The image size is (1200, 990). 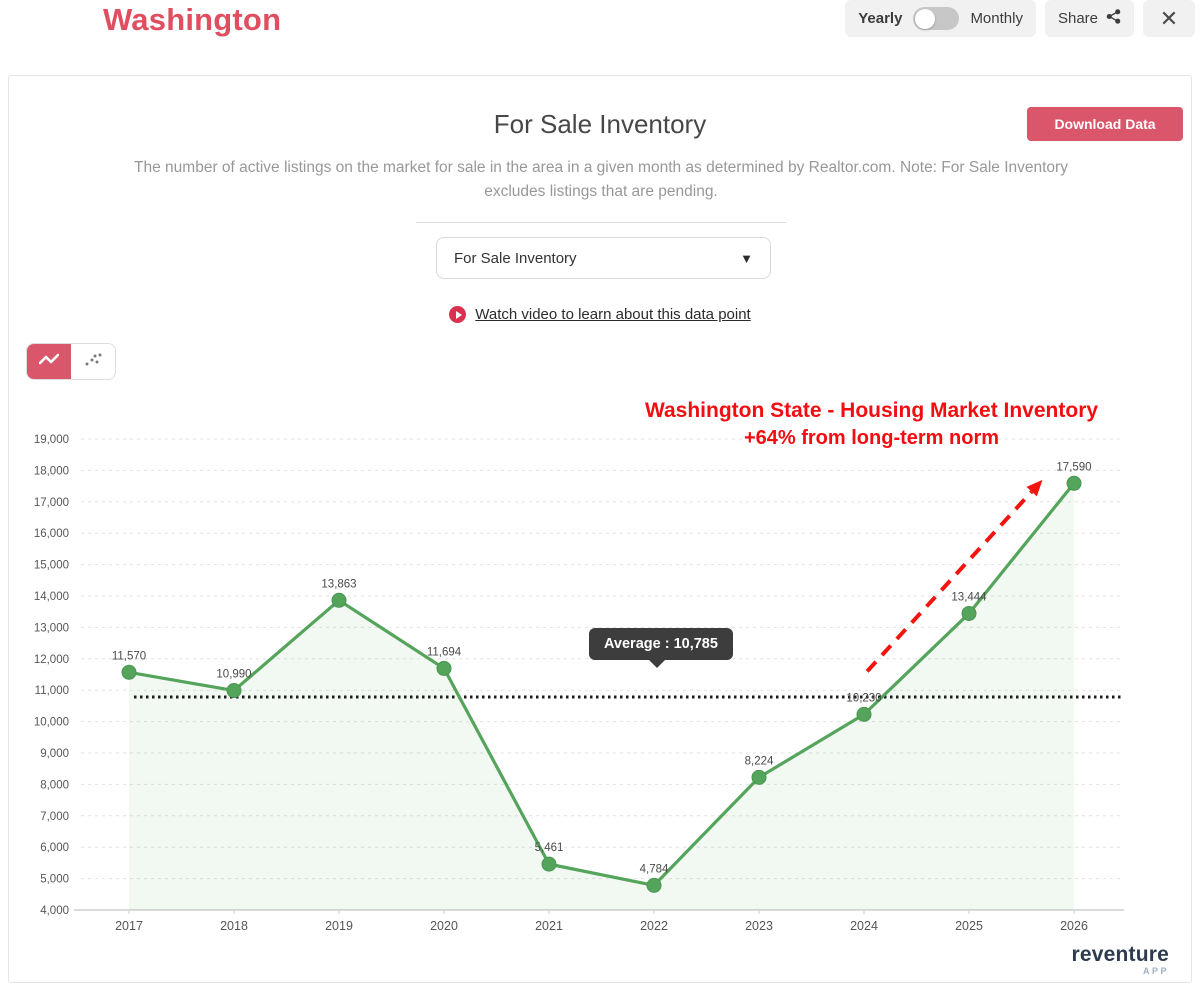 I want to click on svg-text: 10,230, so click(x=863, y=698).